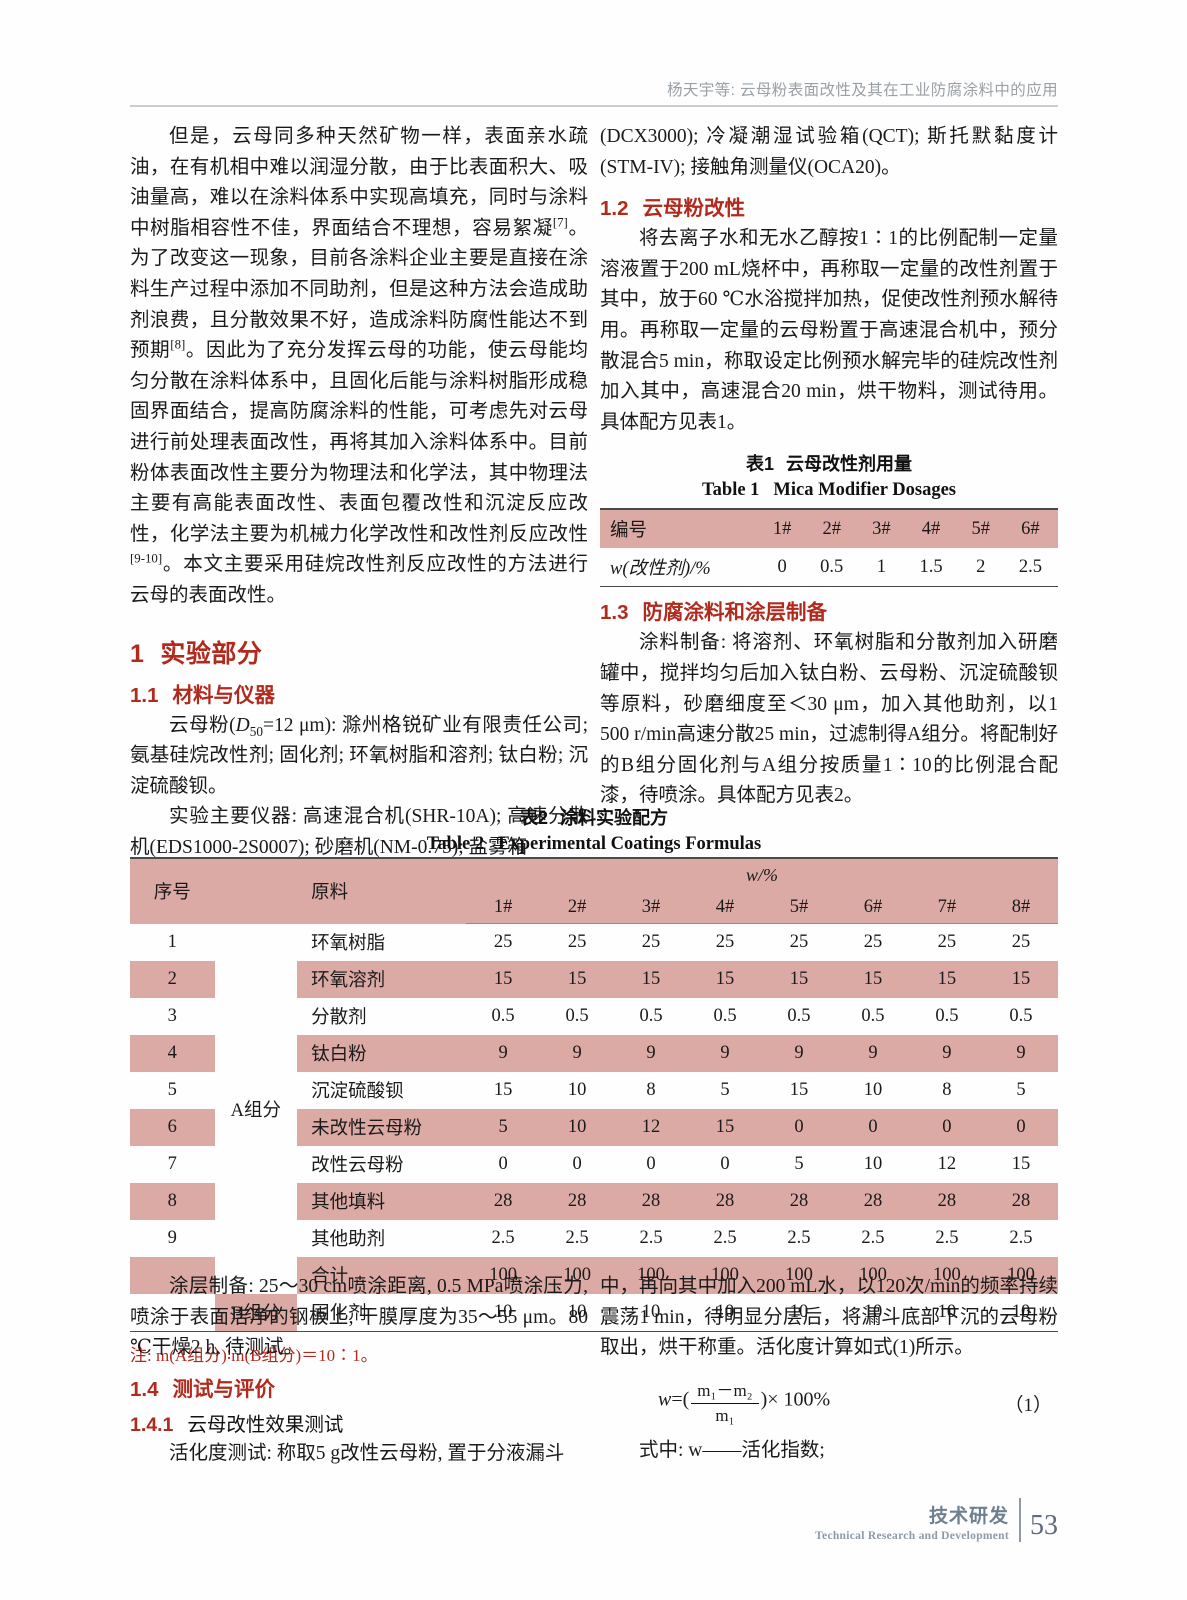 The height and width of the screenshot is (1600, 1187). I want to click on section-number-1-4: 1.4, so click(144, 1389).